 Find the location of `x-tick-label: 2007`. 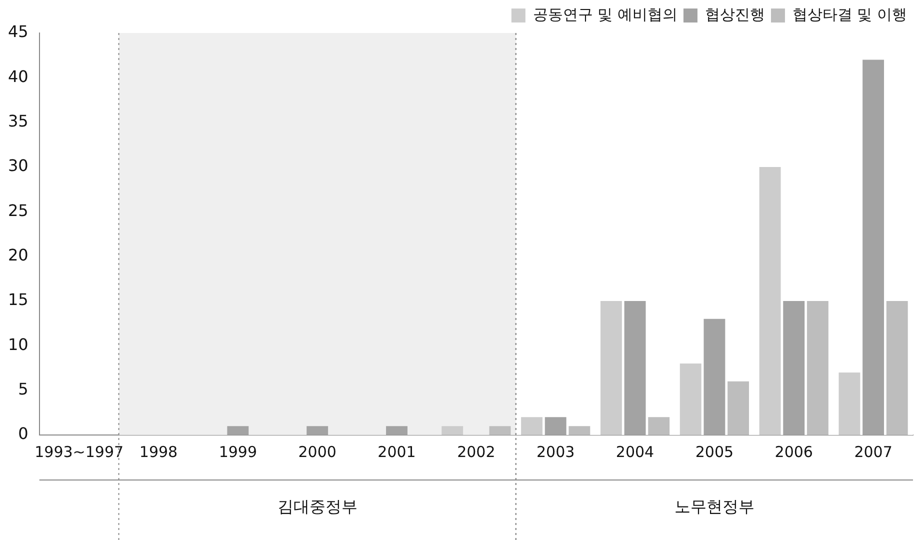

x-tick-label: 2007 is located at coordinates (873, 451).